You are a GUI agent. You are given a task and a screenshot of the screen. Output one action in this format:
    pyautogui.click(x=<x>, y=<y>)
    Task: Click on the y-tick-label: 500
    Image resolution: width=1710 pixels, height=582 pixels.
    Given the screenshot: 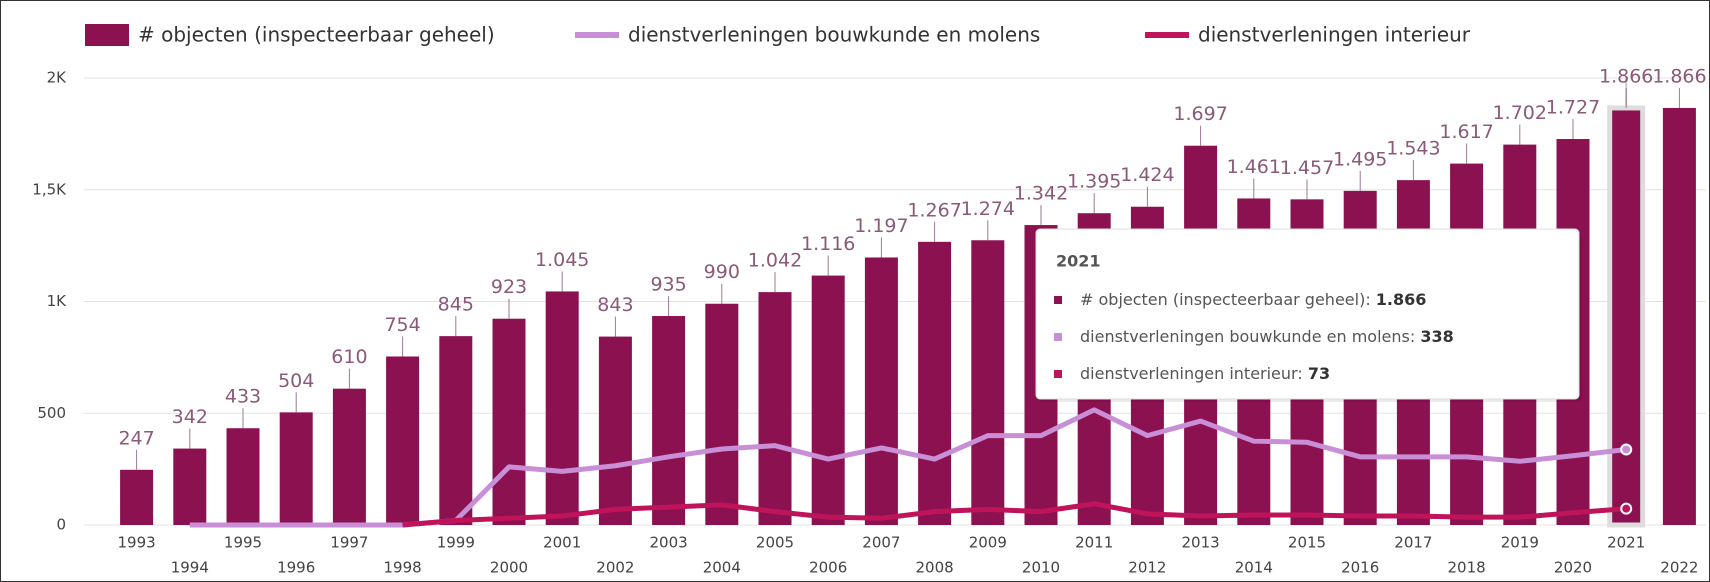 What is the action you would take?
    pyautogui.click(x=51, y=413)
    